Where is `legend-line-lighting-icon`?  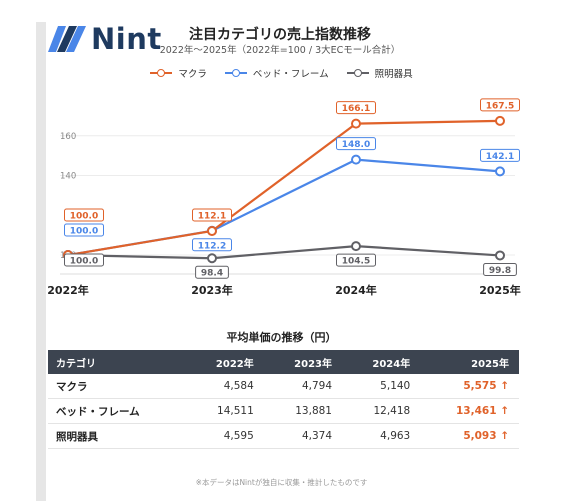
legend-line-lighting-icon is located at coordinates (357, 73).